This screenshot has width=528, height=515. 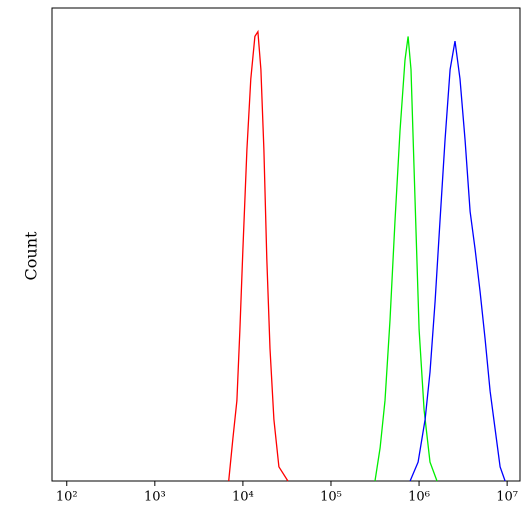 What do you see at coordinates (67, 497) in the screenshot?
I see `x-tick-label: 10²` at bounding box center [67, 497].